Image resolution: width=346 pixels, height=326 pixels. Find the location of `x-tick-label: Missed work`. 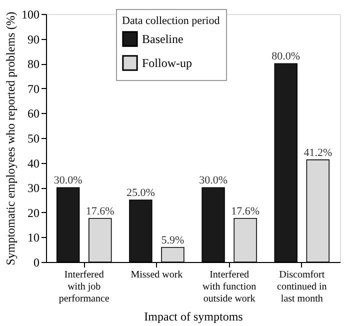

x-tick-label: Missed work is located at coordinates (156, 275).